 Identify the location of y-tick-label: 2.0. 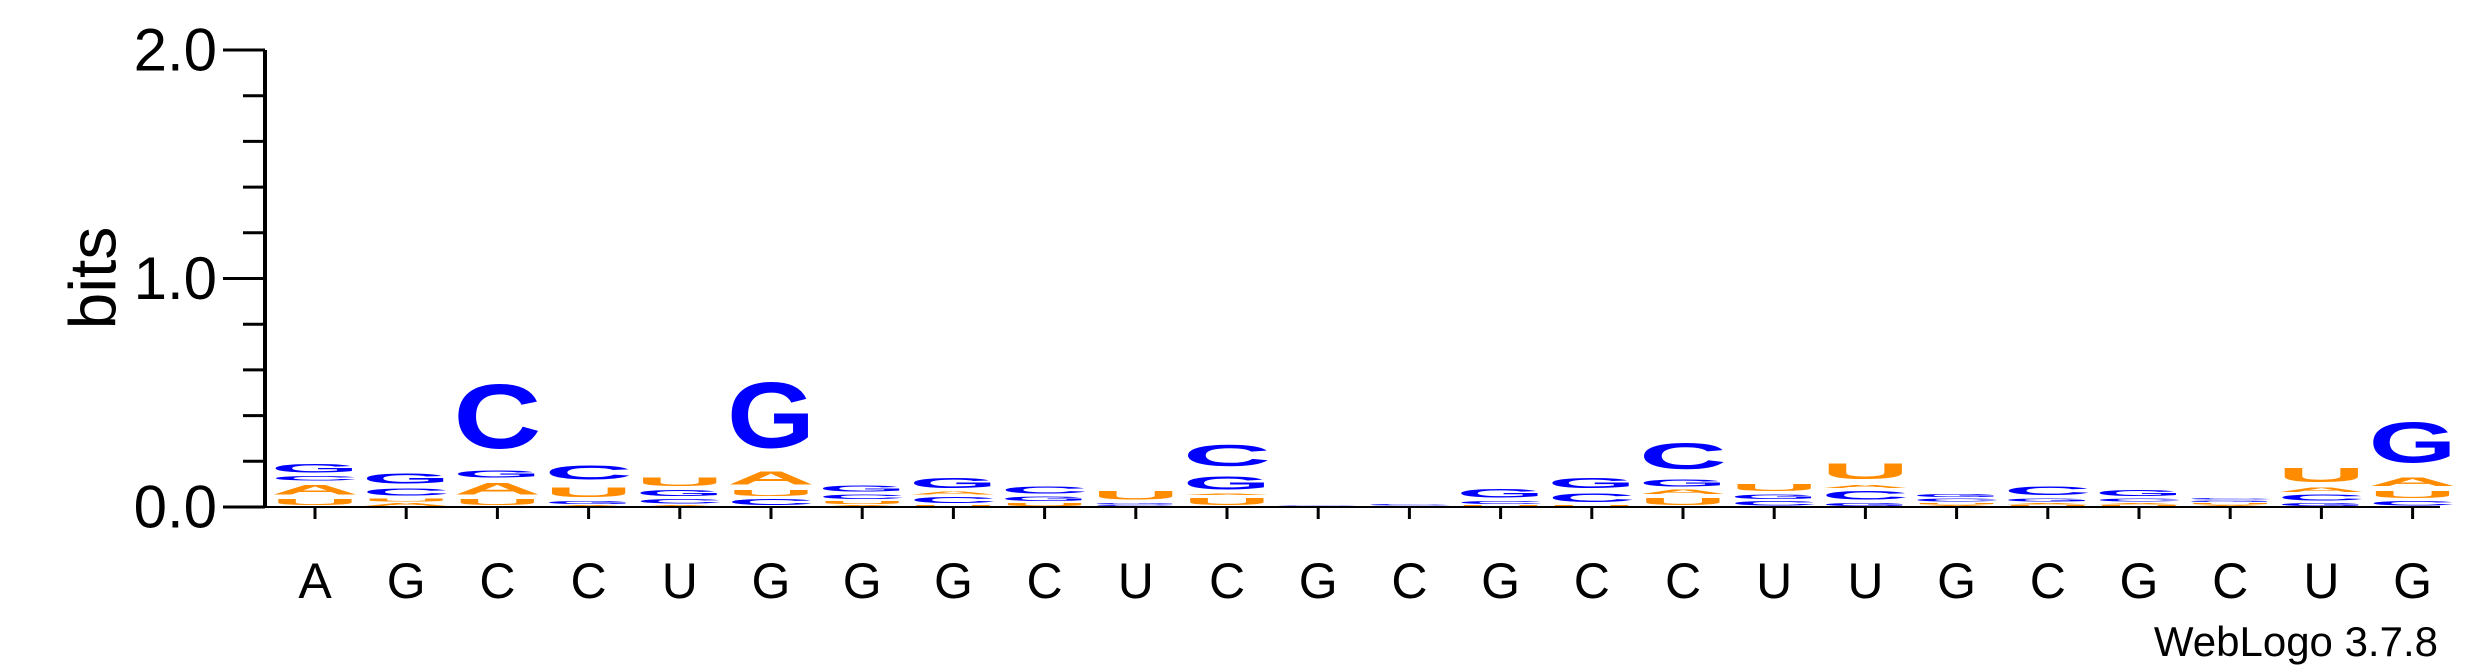
(175, 50).